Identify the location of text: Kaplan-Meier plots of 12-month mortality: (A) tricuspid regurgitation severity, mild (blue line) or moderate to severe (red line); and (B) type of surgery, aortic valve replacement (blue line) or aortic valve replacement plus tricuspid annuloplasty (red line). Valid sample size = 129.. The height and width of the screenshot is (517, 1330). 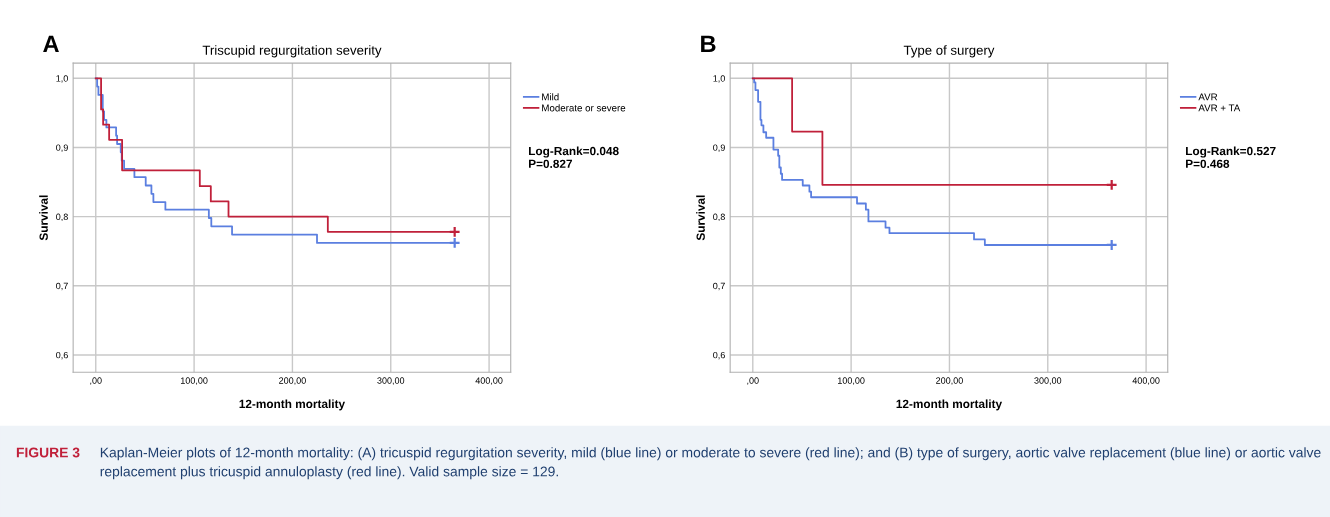
(710, 463).